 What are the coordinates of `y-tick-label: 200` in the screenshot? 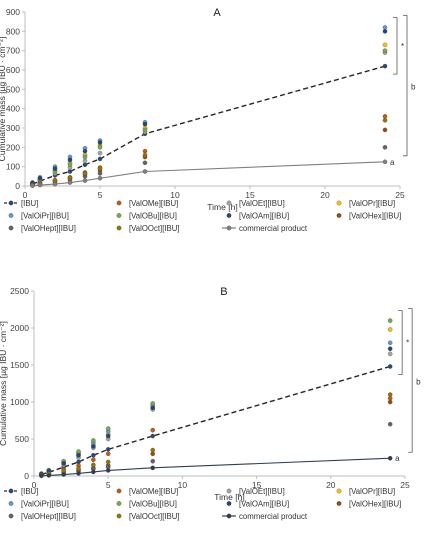 It's located at (13, 147).